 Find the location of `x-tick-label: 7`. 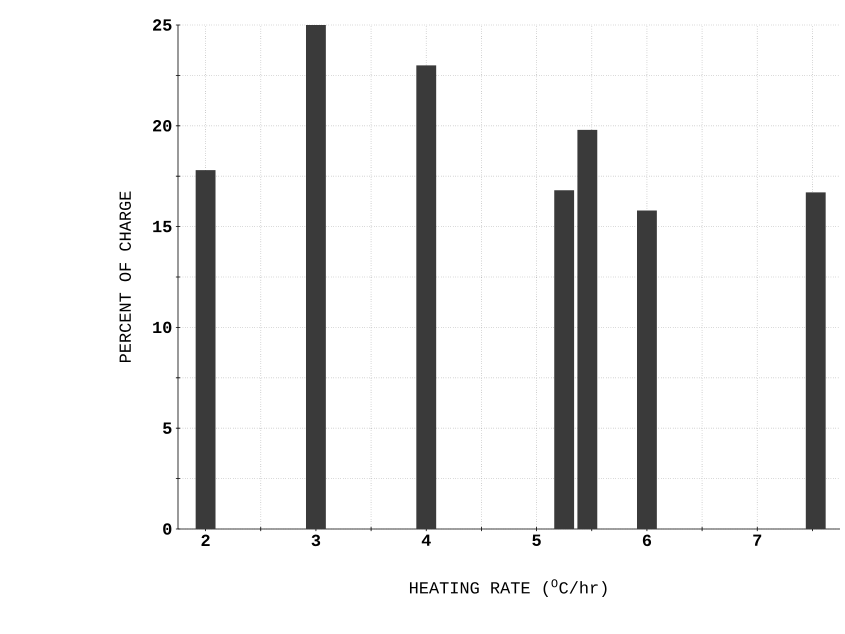

x-tick-label: 7 is located at coordinates (757, 540).